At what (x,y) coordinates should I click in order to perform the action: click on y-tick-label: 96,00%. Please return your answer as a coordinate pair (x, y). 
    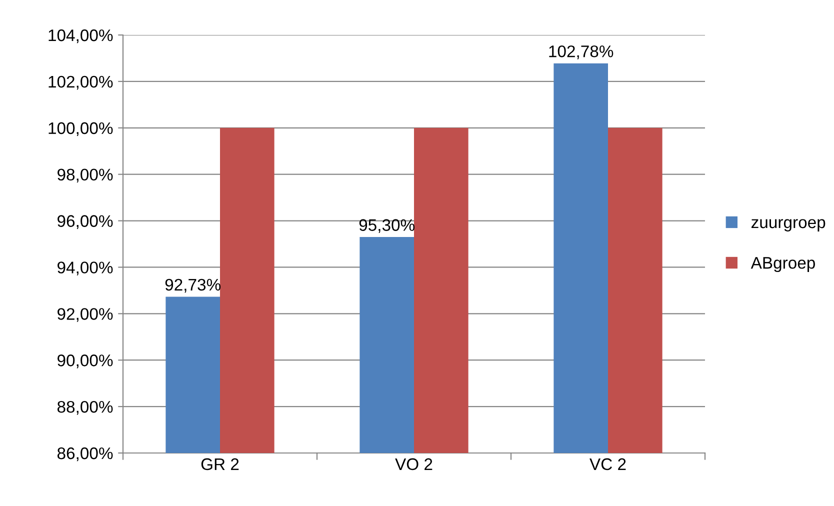
    Looking at the image, I should click on (85, 222).